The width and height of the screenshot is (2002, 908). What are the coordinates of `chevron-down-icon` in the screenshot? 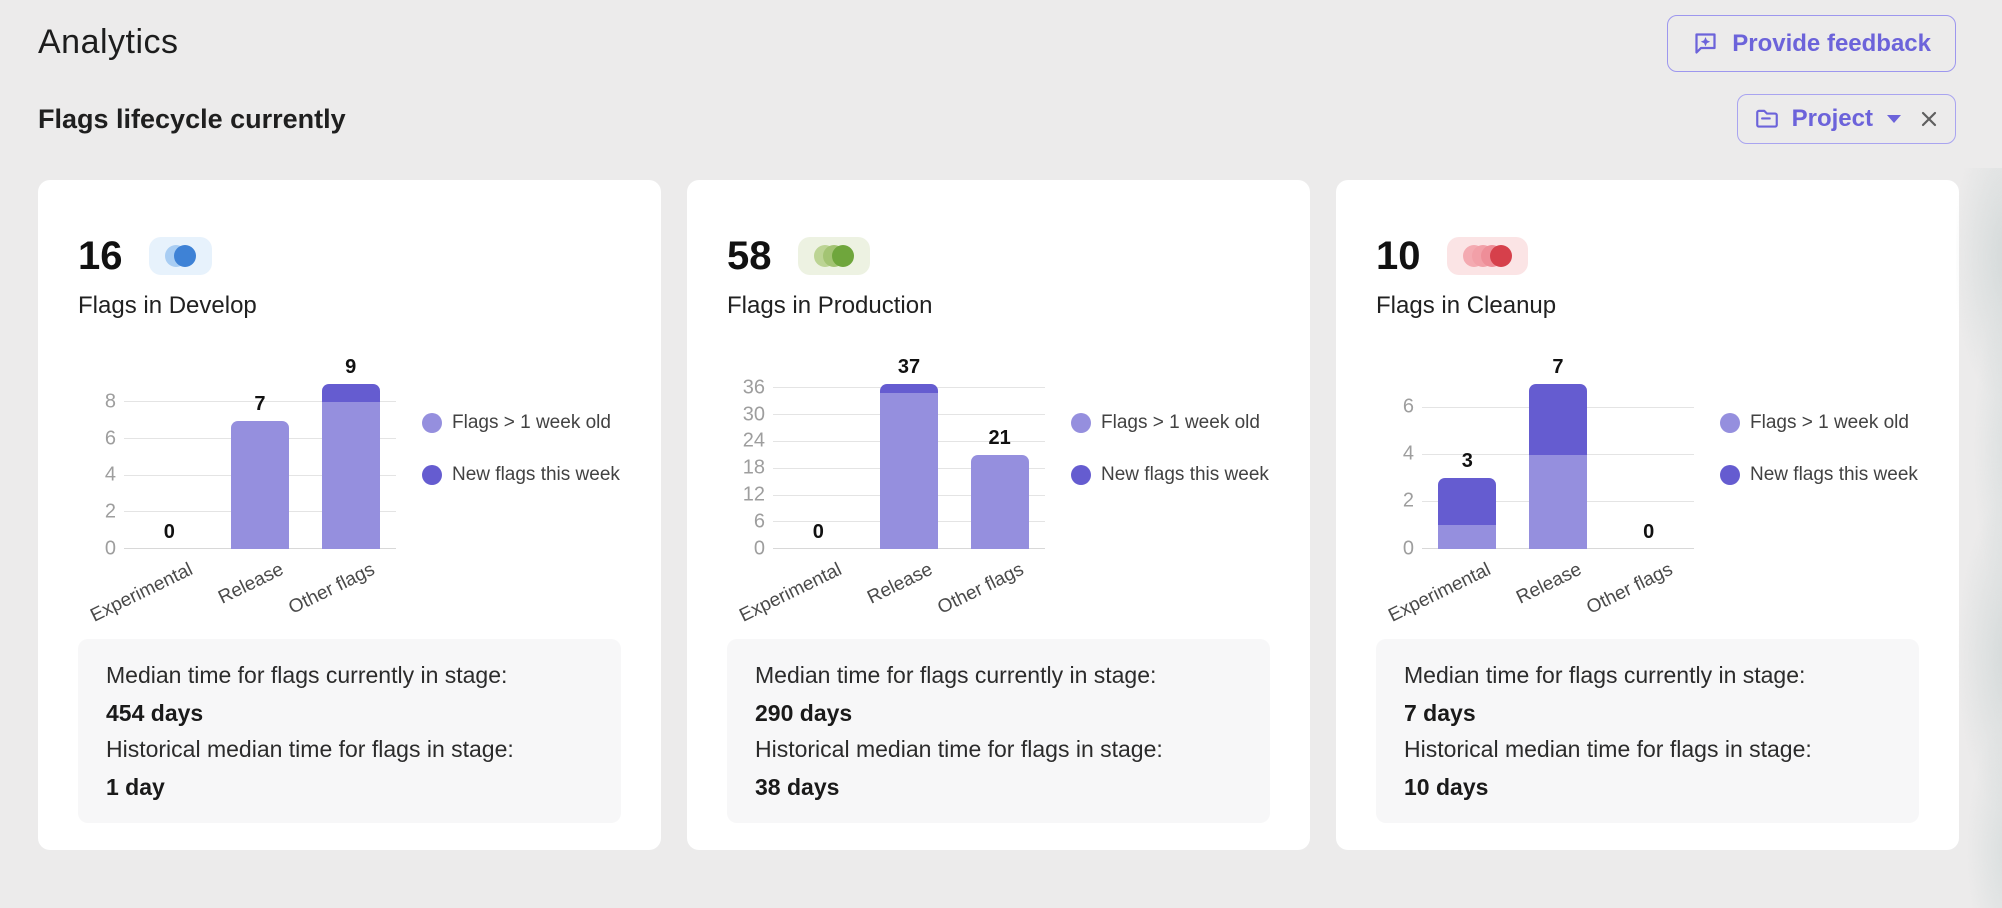 It's located at (1894, 119).